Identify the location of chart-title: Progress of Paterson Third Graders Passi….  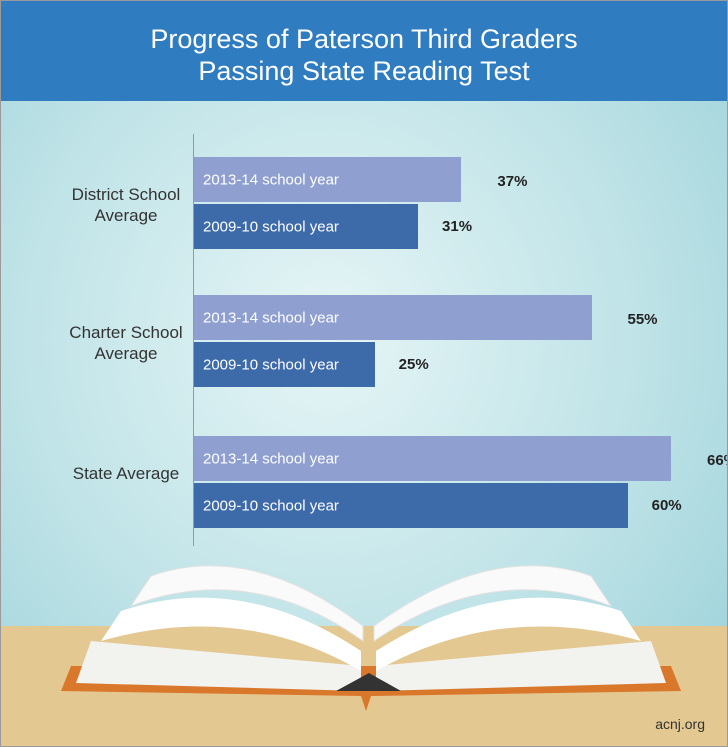
(364, 55).